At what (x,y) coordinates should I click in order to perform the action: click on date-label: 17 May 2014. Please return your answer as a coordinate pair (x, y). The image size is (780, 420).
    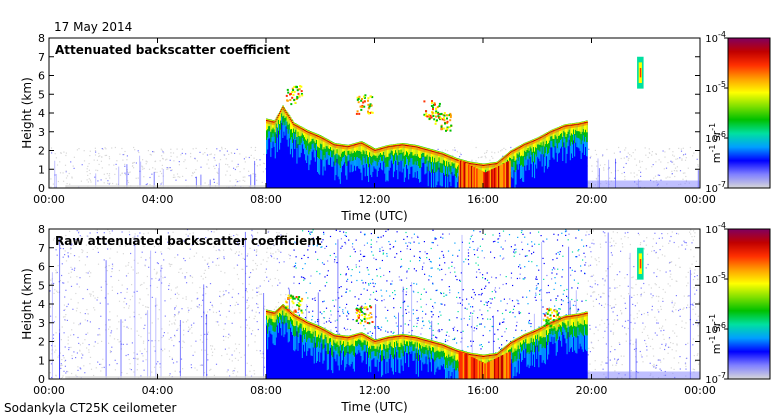
    Looking at the image, I should click on (93, 27).